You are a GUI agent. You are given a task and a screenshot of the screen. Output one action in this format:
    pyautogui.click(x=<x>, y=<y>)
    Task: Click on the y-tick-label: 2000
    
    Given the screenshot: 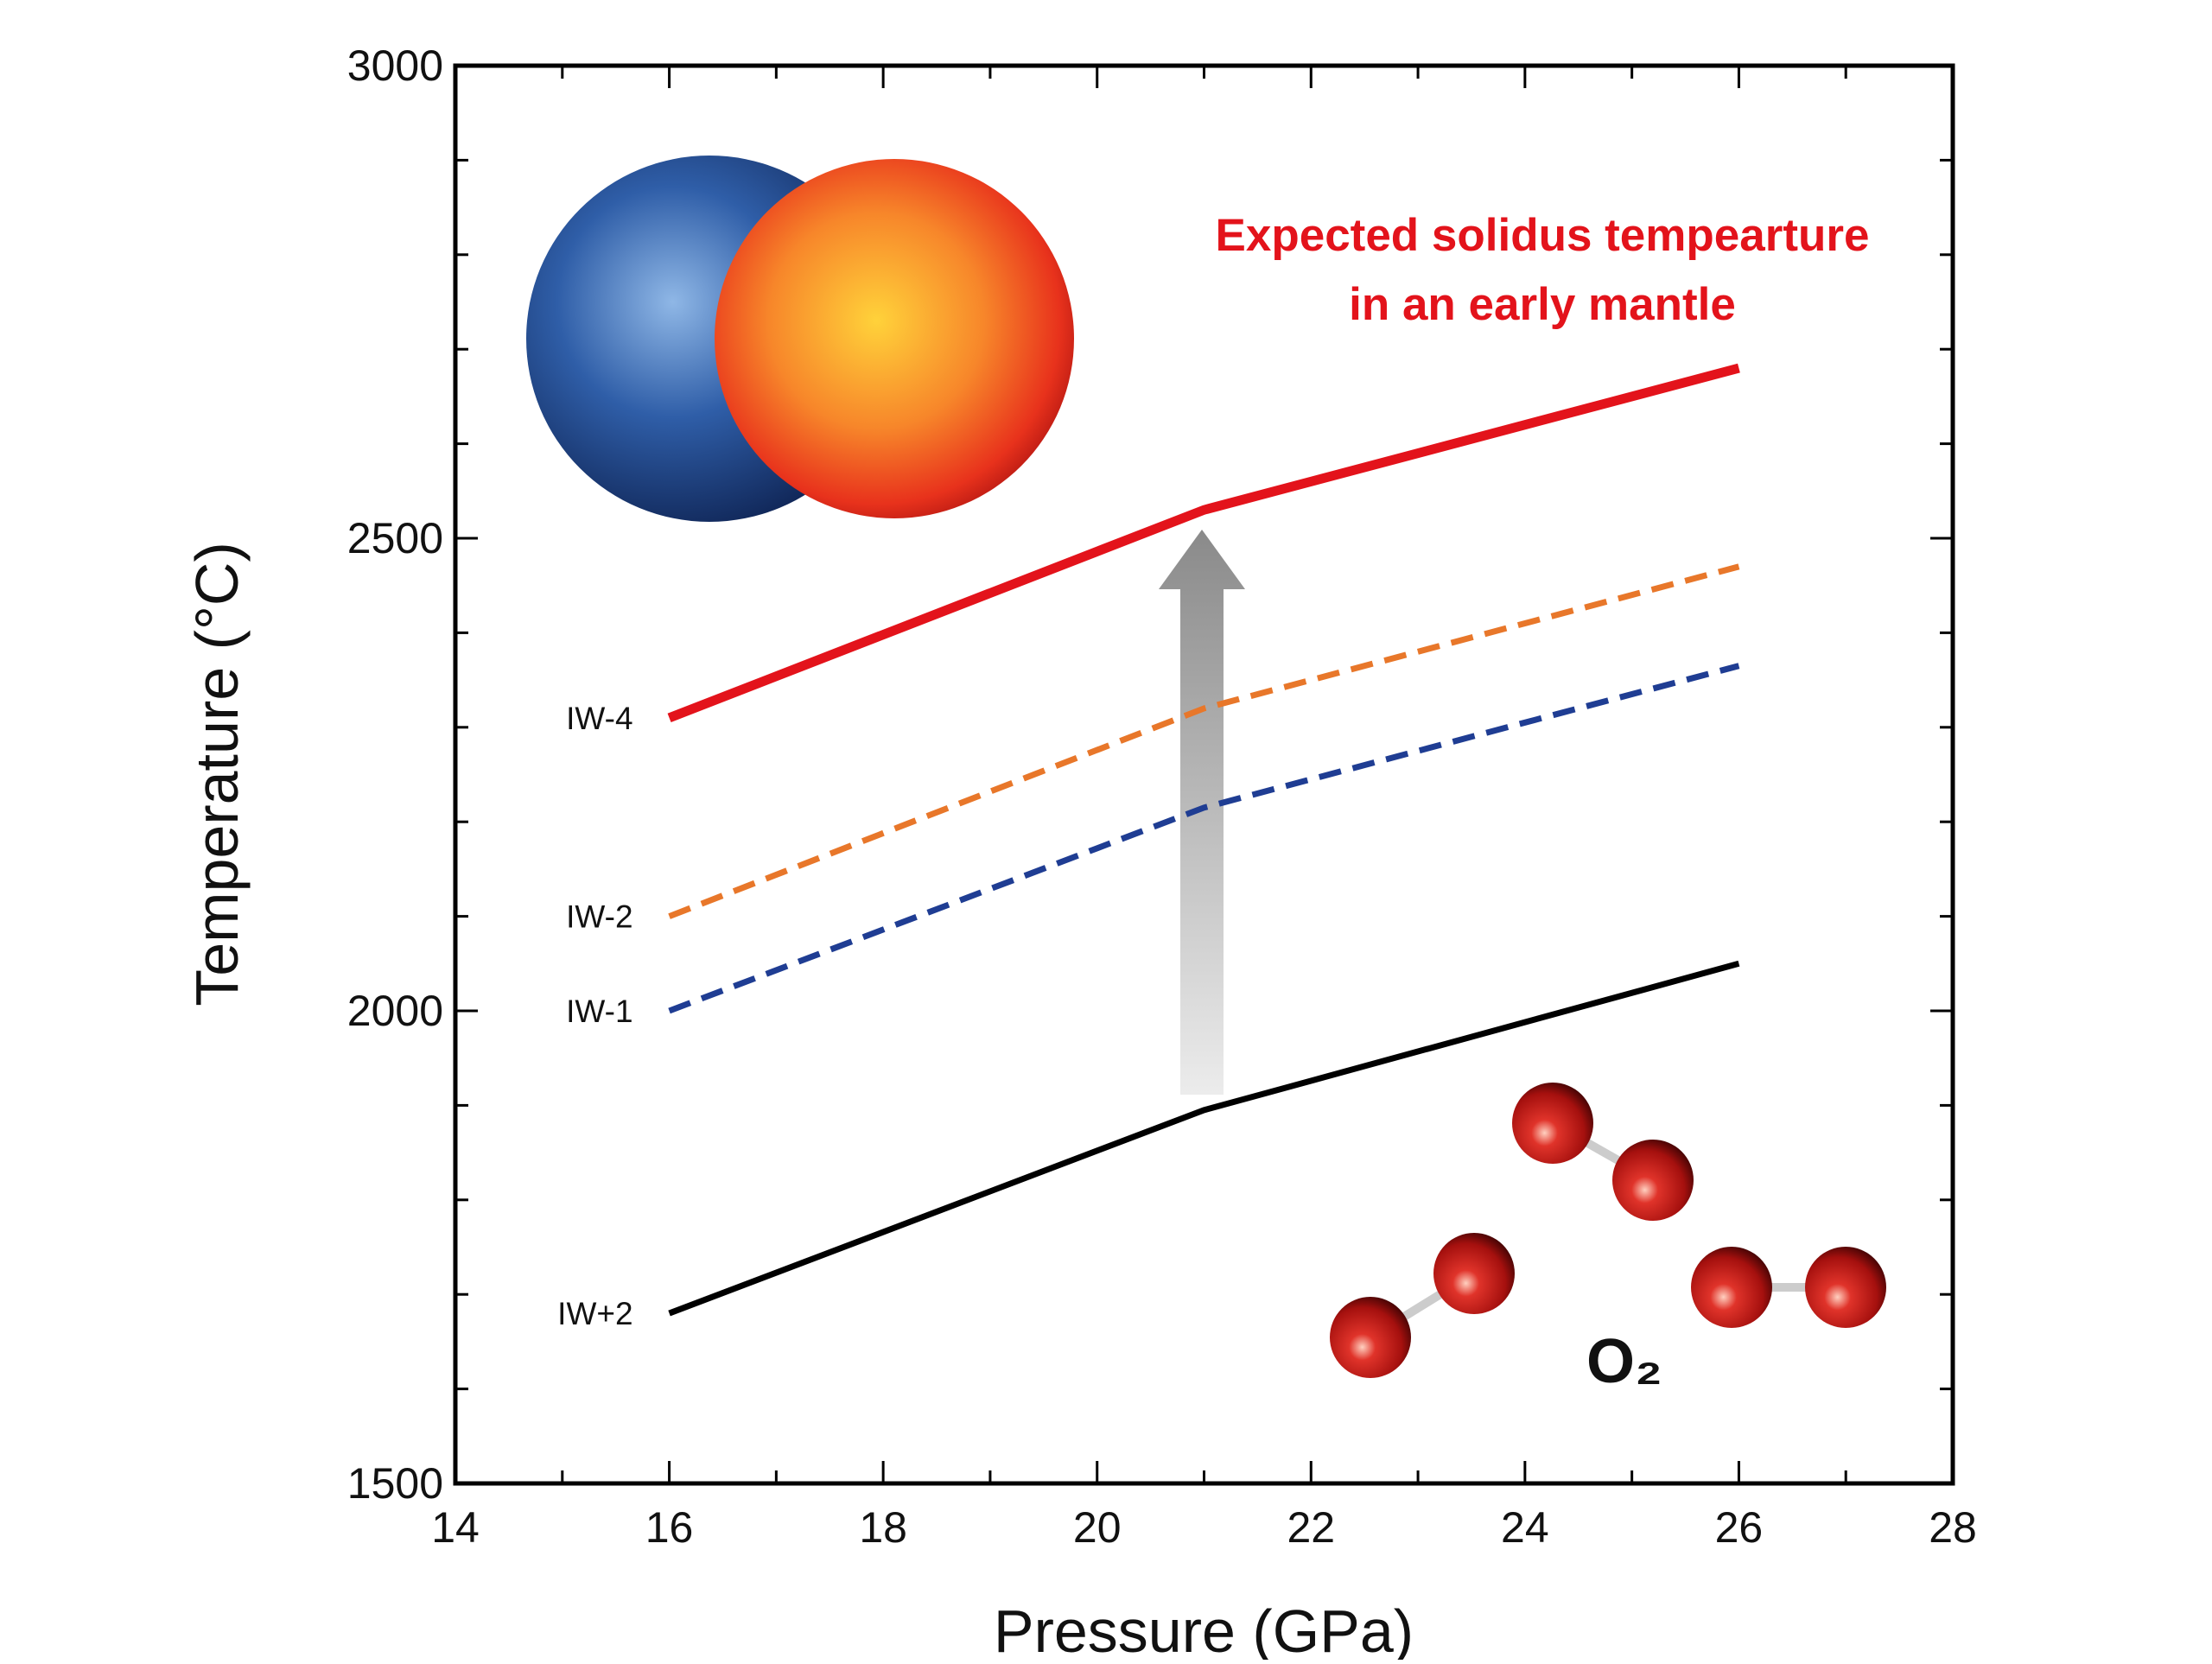 What is the action you would take?
    pyautogui.click(x=395, y=1011)
    